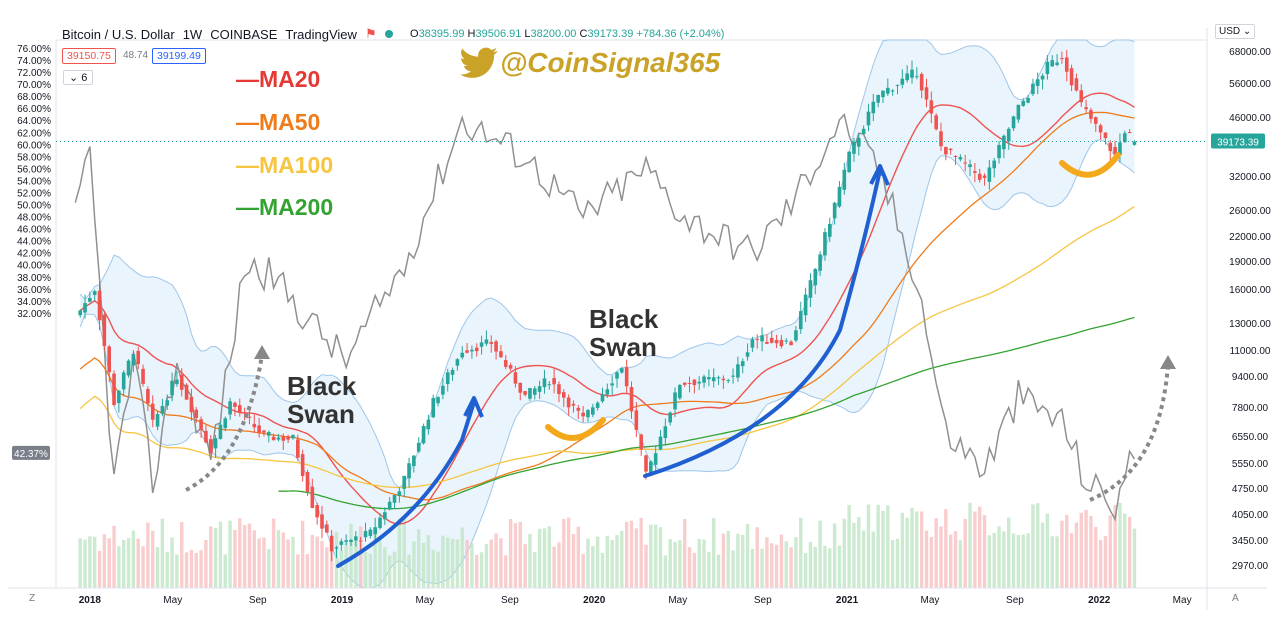  I want to click on currency-select: USD ⌄, so click(1235, 31).